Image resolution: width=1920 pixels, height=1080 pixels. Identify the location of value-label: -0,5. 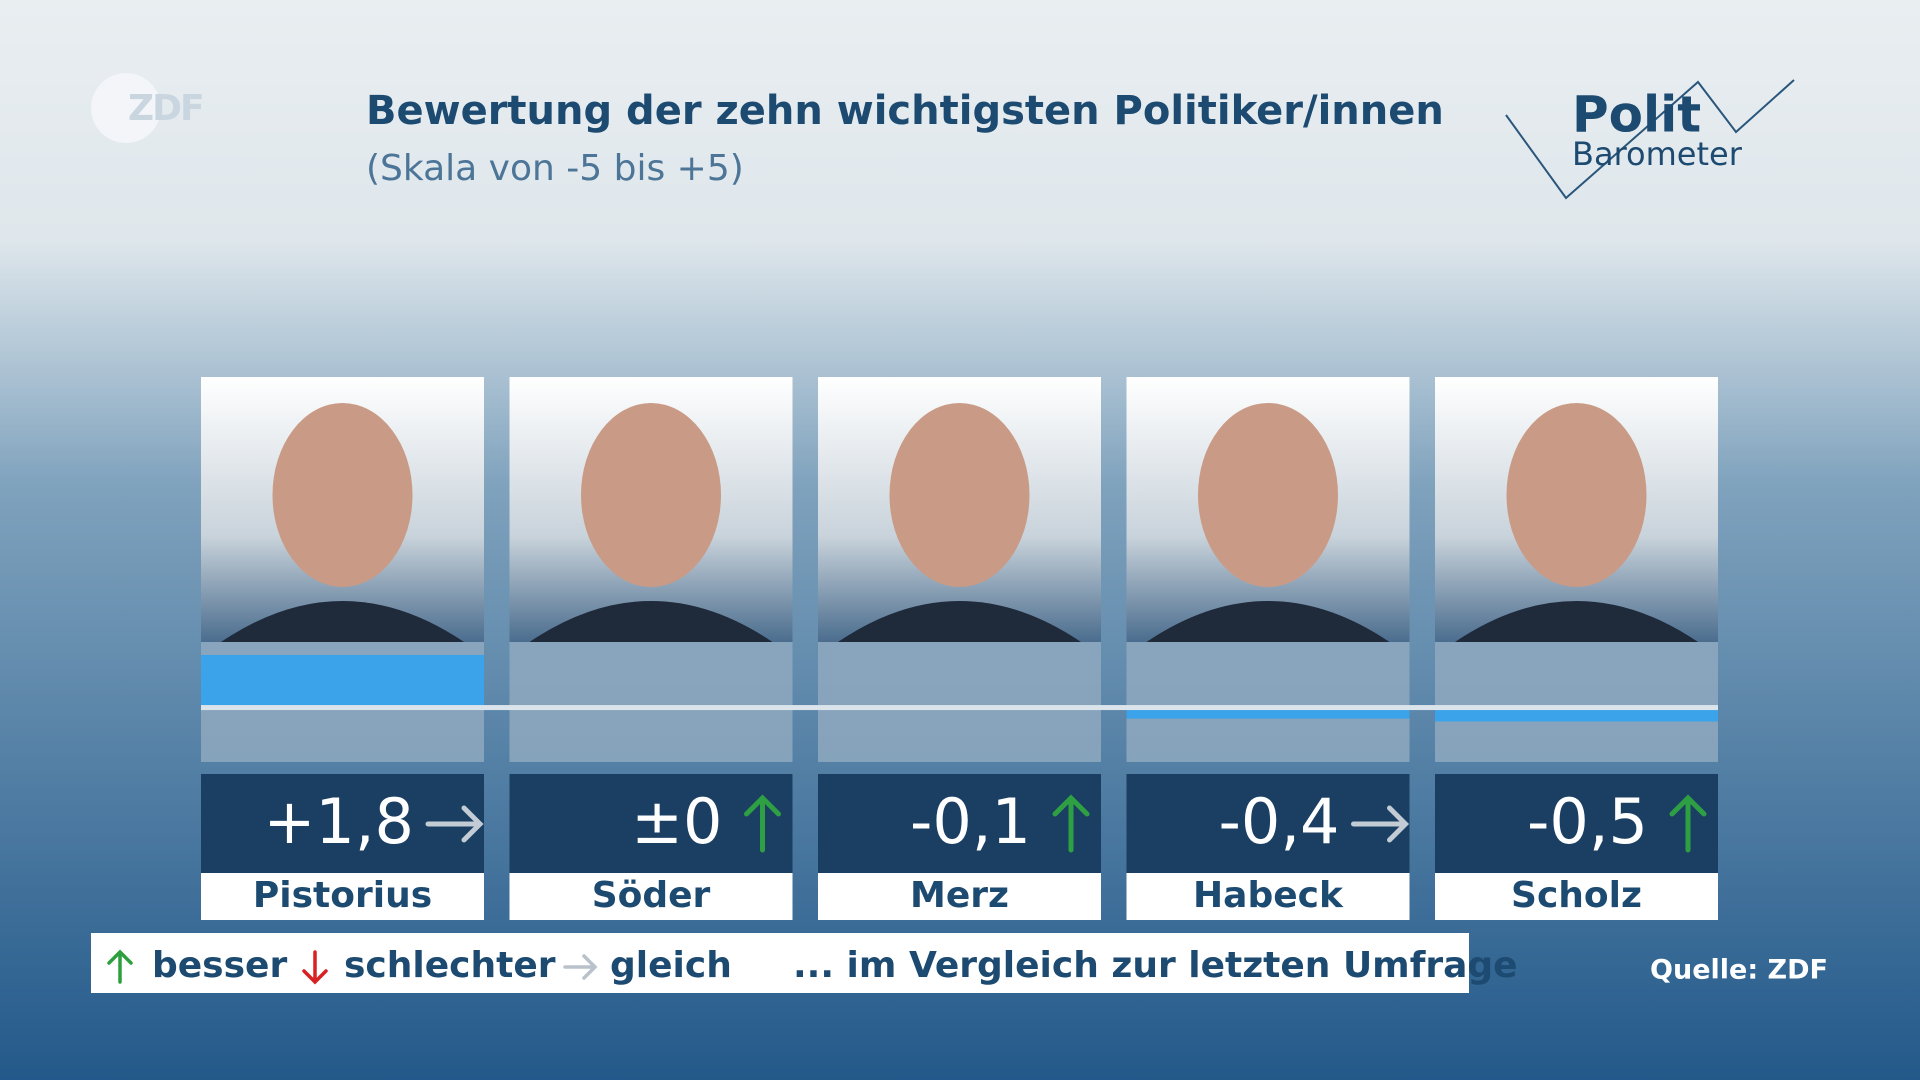
(1587, 821).